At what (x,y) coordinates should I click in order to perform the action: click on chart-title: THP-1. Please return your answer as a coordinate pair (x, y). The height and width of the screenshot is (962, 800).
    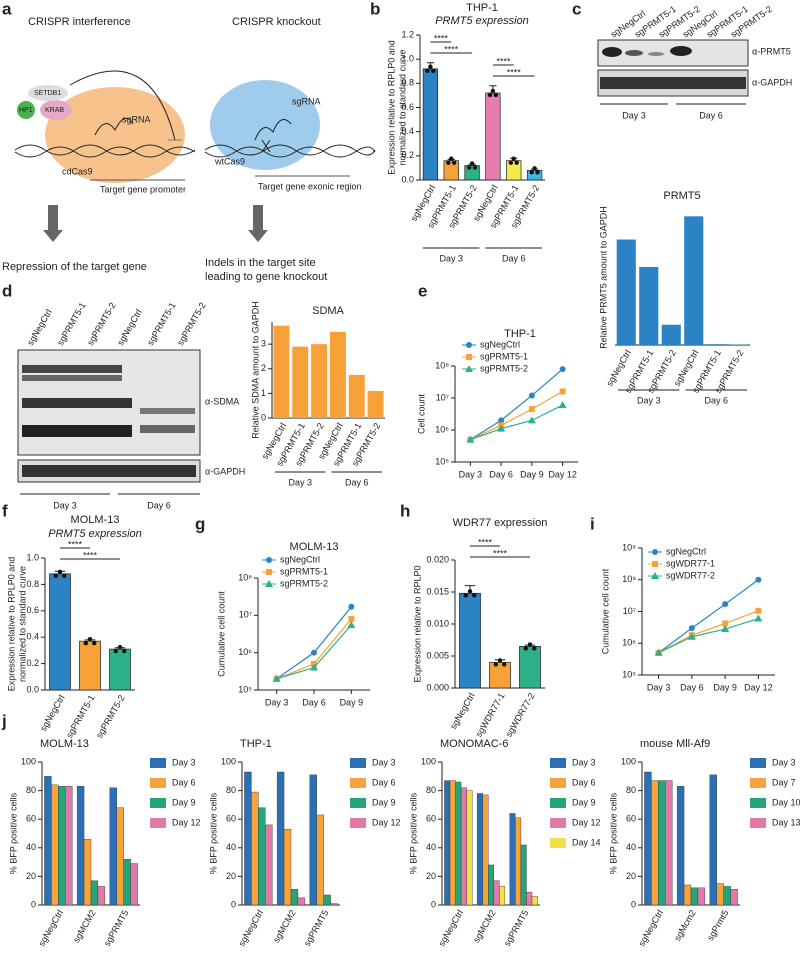
    Looking at the image, I should click on (482, 8).